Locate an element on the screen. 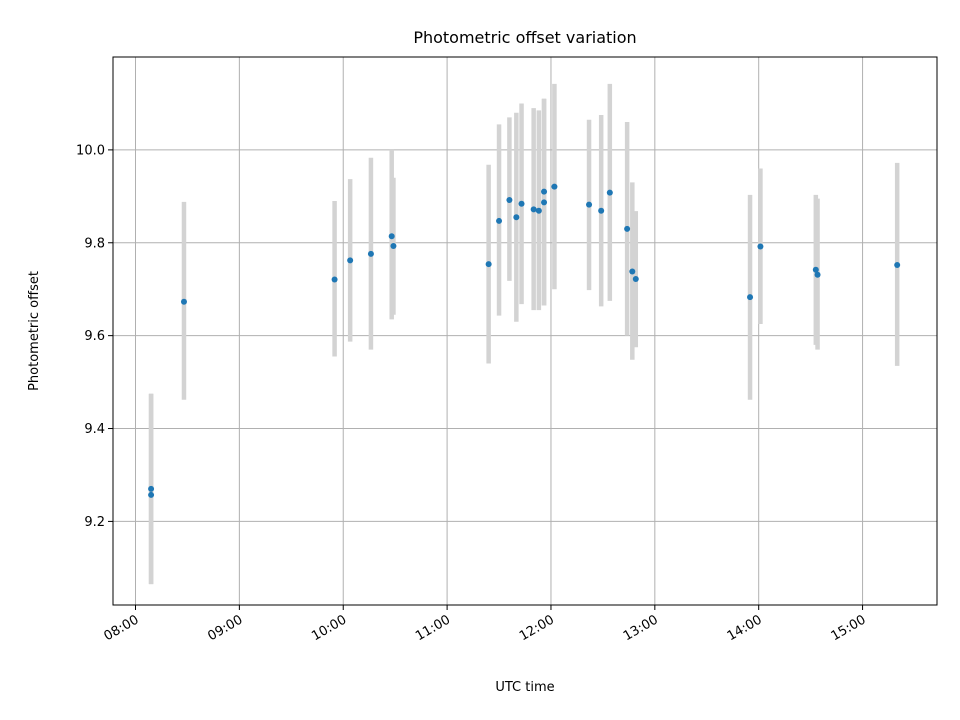 The image size is (960, 720). y-axis-label: Photometric offset is located at coordinates (34, 331).